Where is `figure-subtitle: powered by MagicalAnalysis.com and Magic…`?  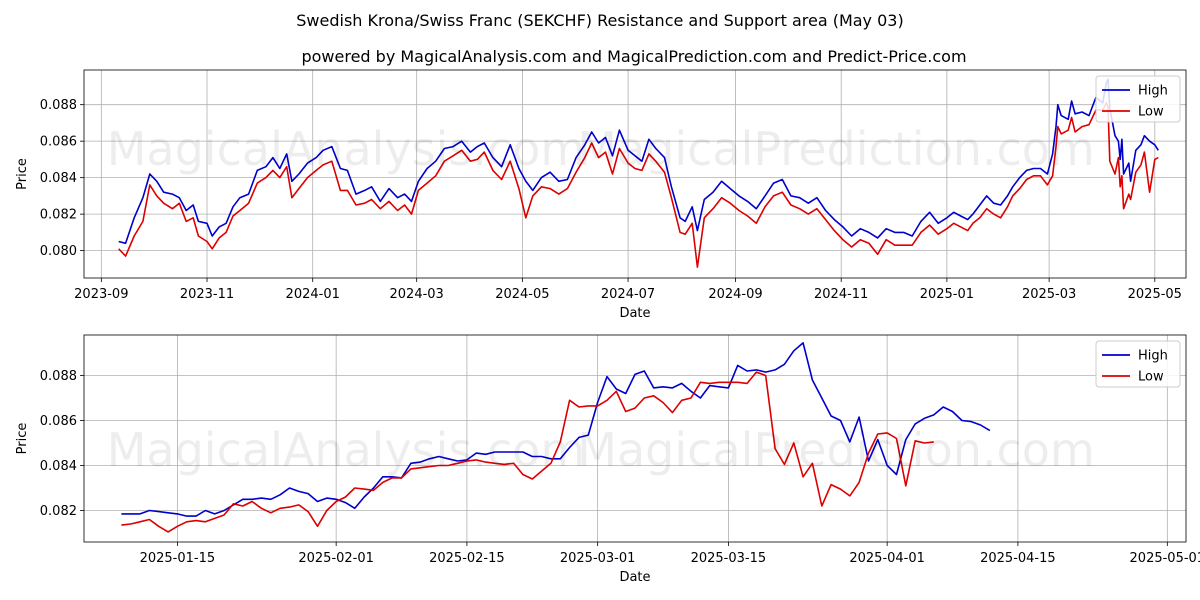 figure-subtitle: powered by MagicalAnalysis.com and Magic… is located at coordinates (633, 56).